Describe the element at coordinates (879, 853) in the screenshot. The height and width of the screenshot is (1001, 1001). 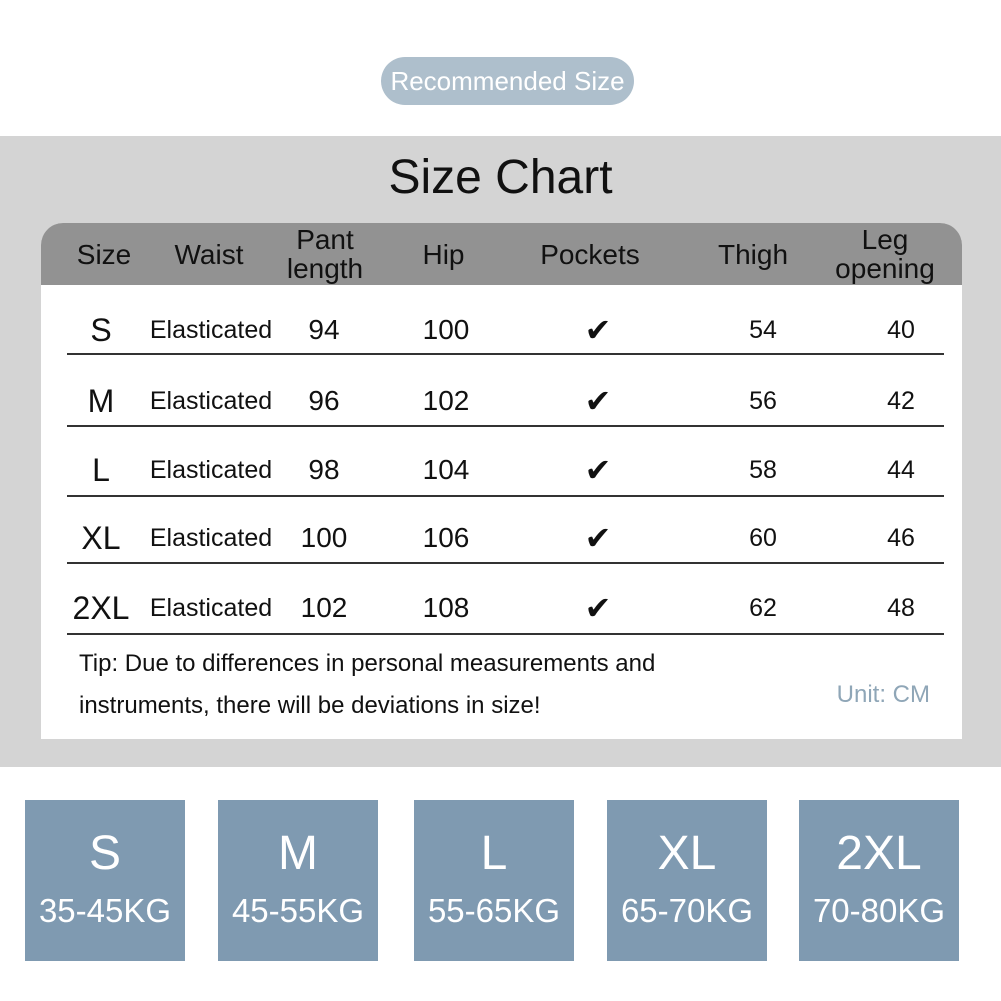
I see `recommendation-size: 2XL` at that location.